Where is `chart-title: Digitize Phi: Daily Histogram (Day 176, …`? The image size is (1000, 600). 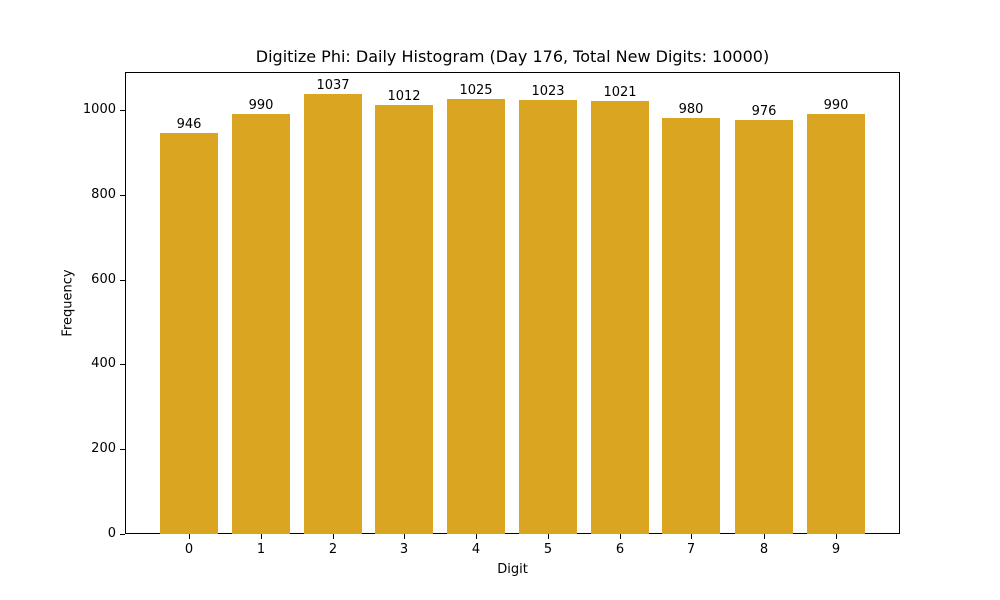
chart-title: Digitize Phi: Daily Histogram (Day 176, … is located at coordinates (512, 56).